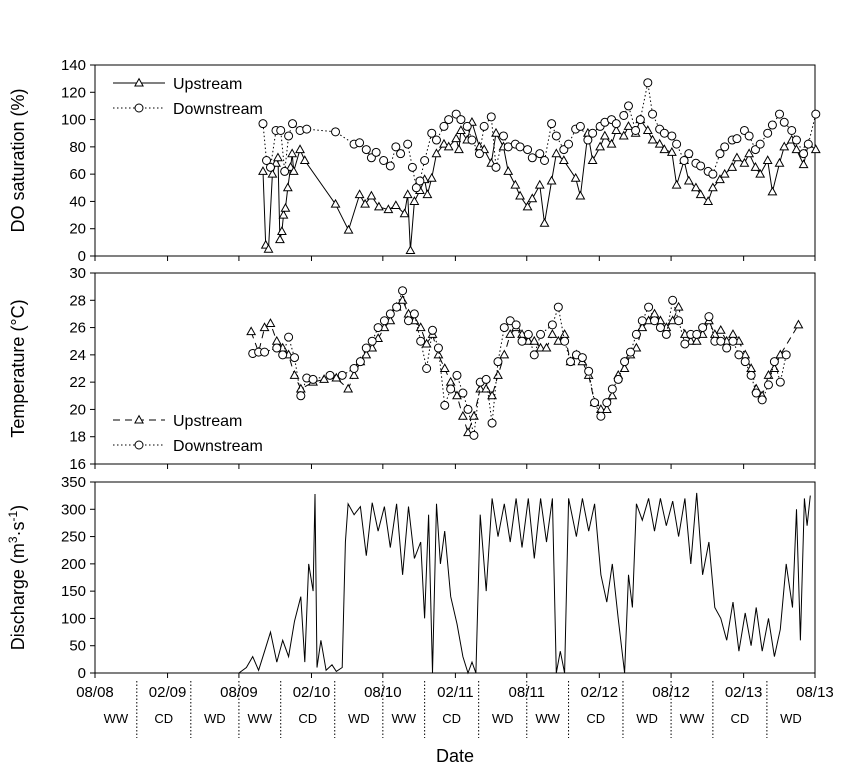  Describe the element at coordinates (18, 160) in the screenshot. I see `do-y-axis-label: DO saturation (%)` at that location.